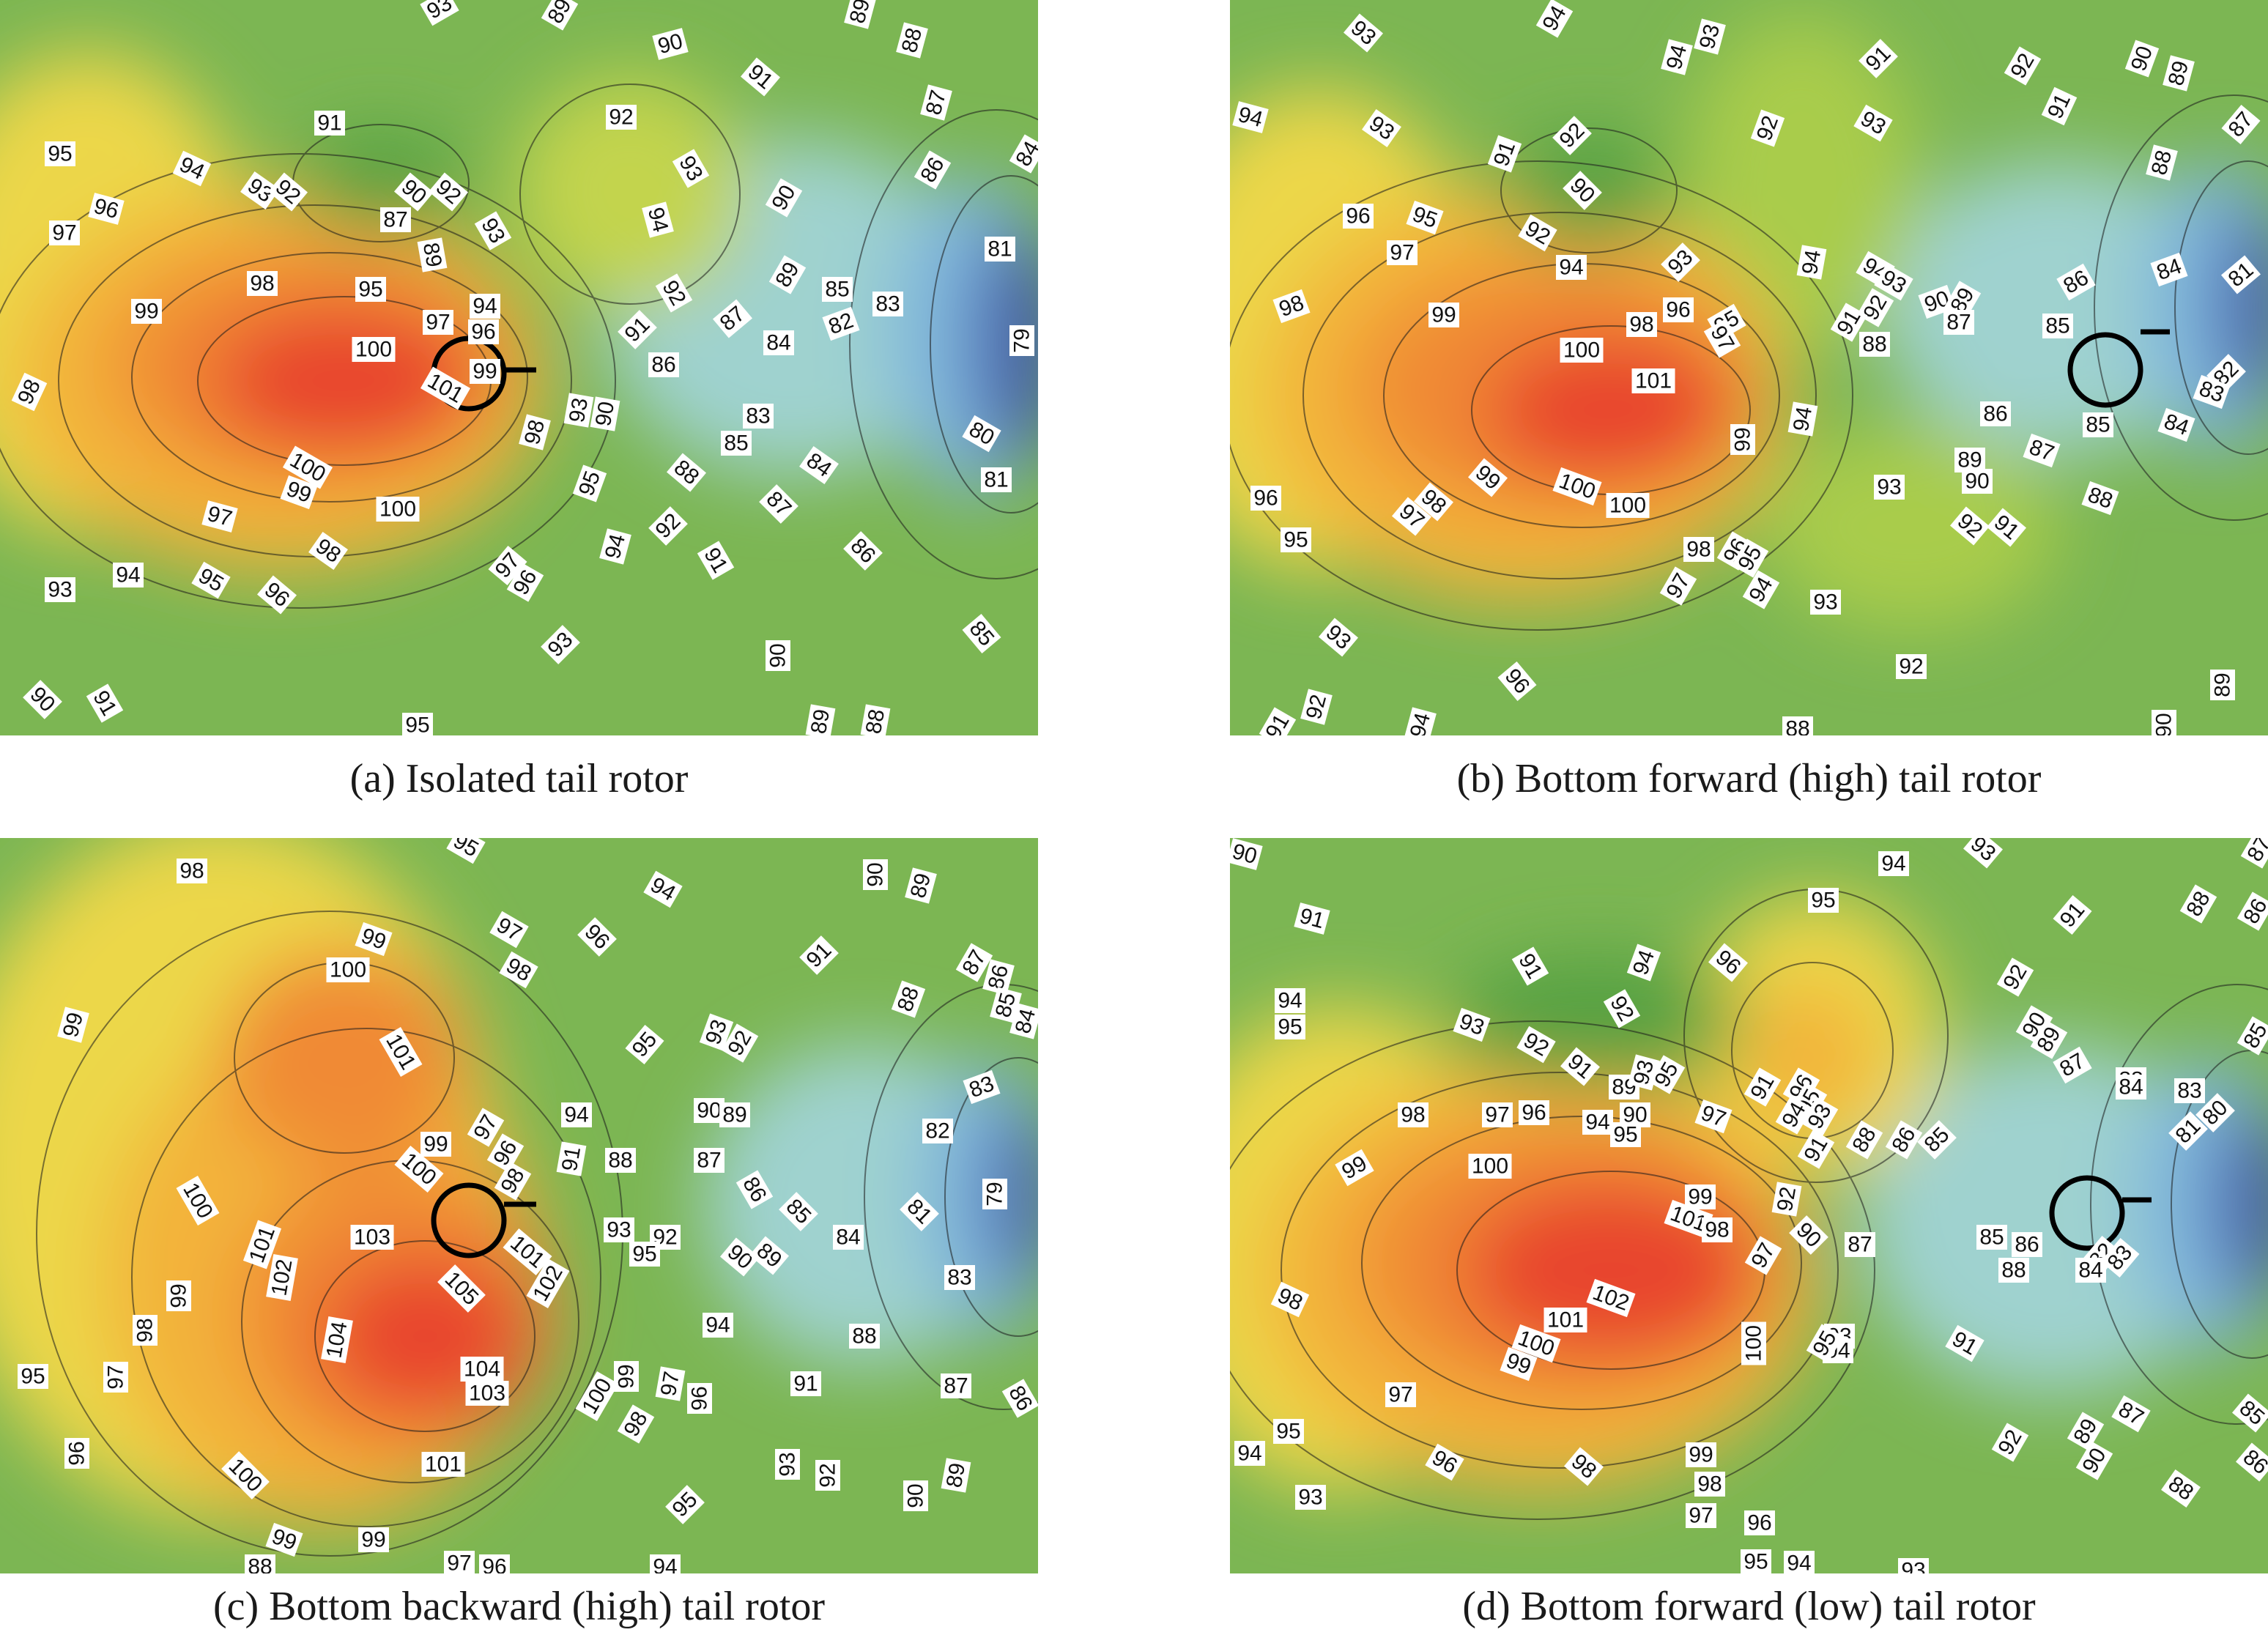 This screenshot has height=1635, width=2268. Describe the element at coordinates (2057, 326) in the screenshot. I see `contour-label: 85` at that location.